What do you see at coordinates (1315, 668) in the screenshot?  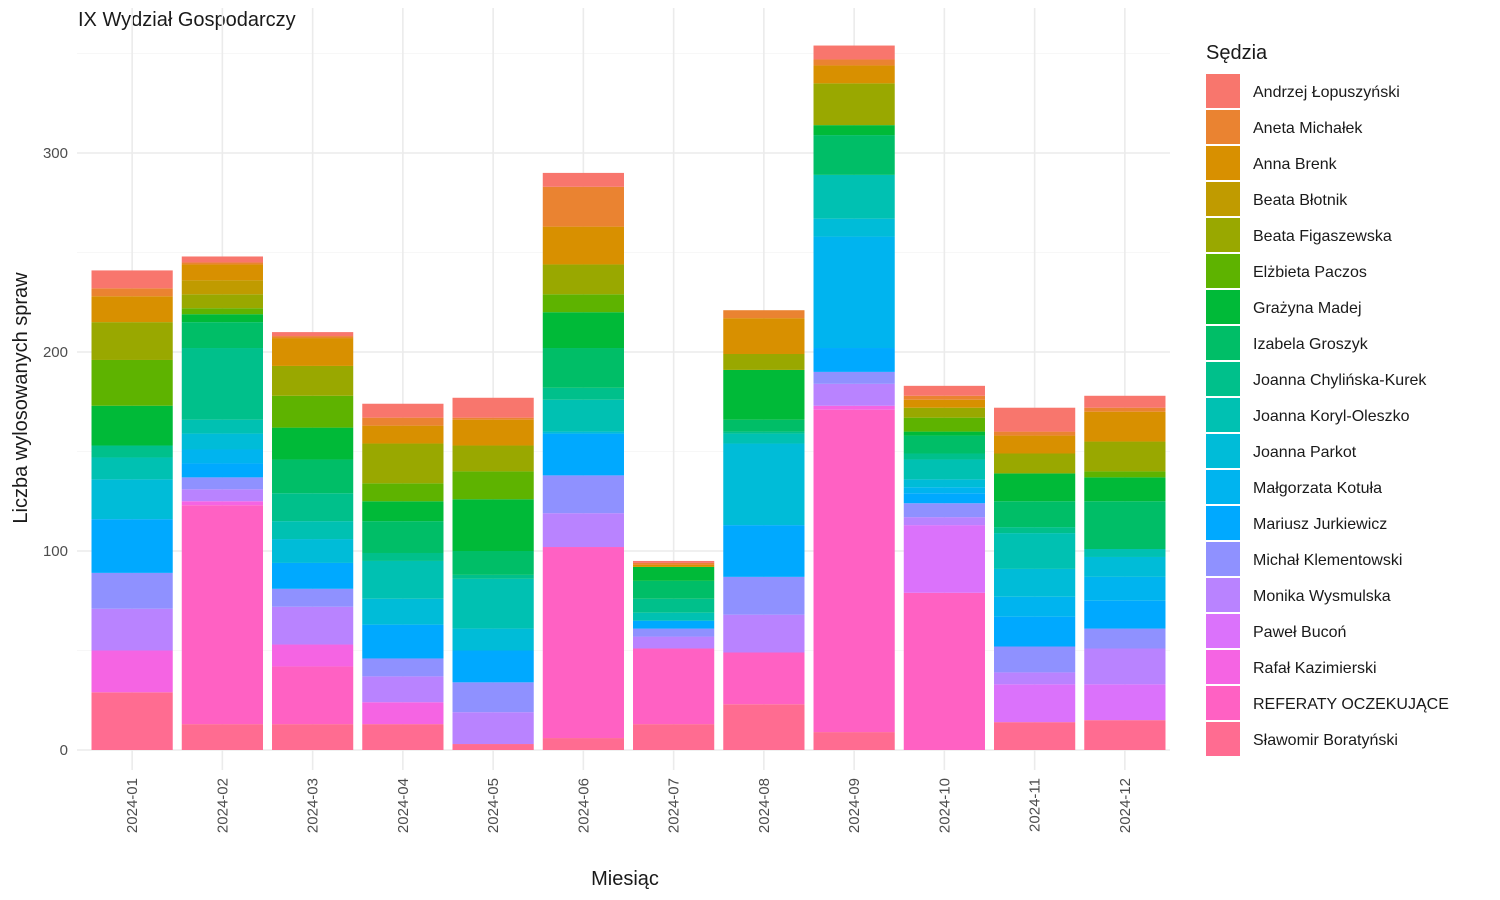 I see `legend-label: Rafał Kazimierski` at bounding box center [1315, 668].